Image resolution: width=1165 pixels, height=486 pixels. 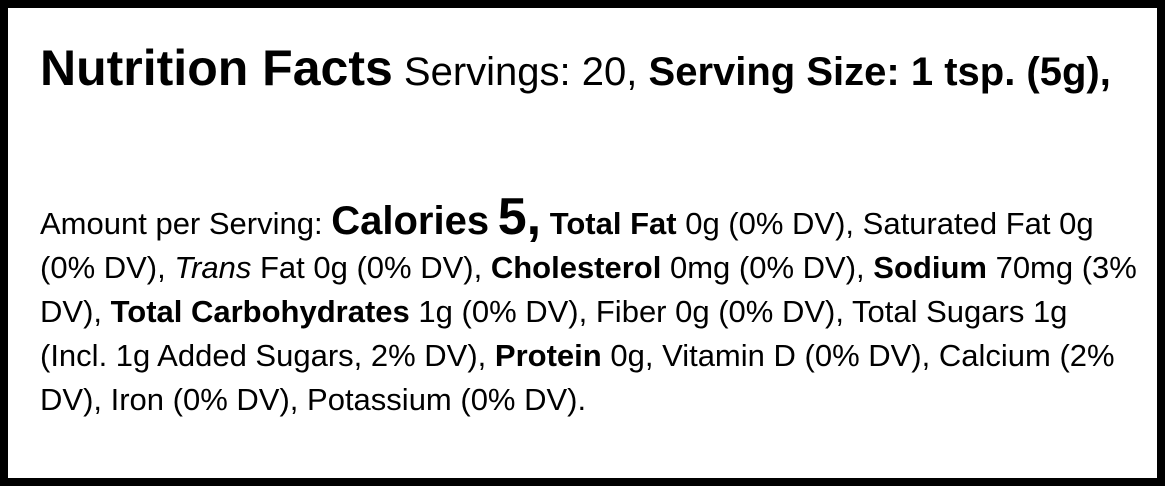 What do you see at coordinates (1027, 72) in the screenshot?
I see `serving-size-value: tsp. (5g),` at bounding box center [1027, 72].